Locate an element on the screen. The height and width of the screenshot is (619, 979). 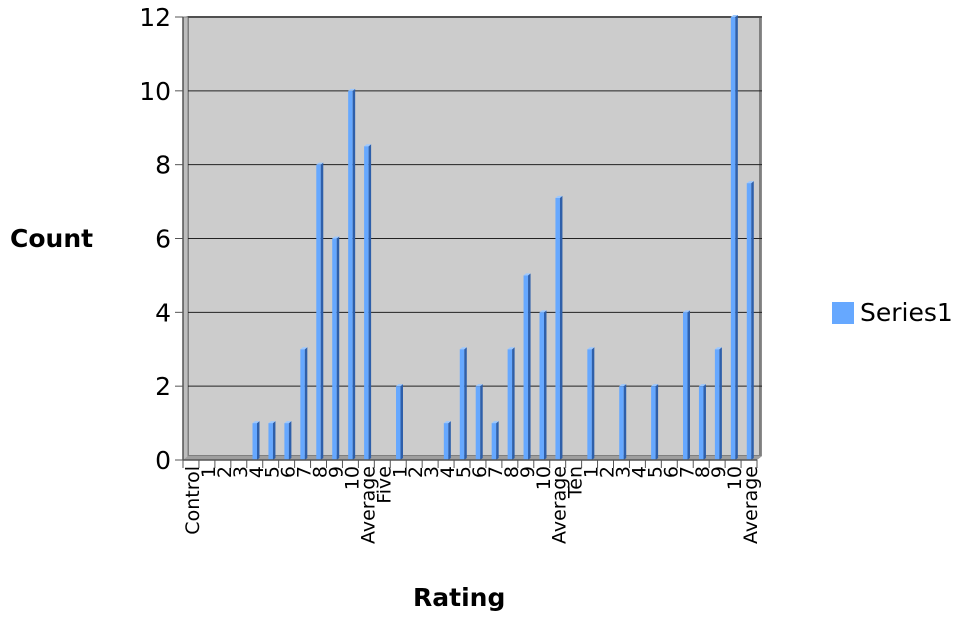
y-axis-title: Count is located at coordinates (52, 238).